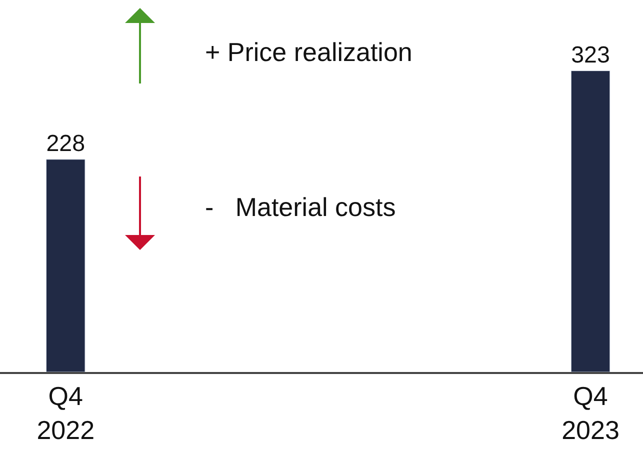 This screenshot has height=460, width=643. Describe the element at coordinates (308, 52) in the screenshot. I see `text: + Price realization` at that location.